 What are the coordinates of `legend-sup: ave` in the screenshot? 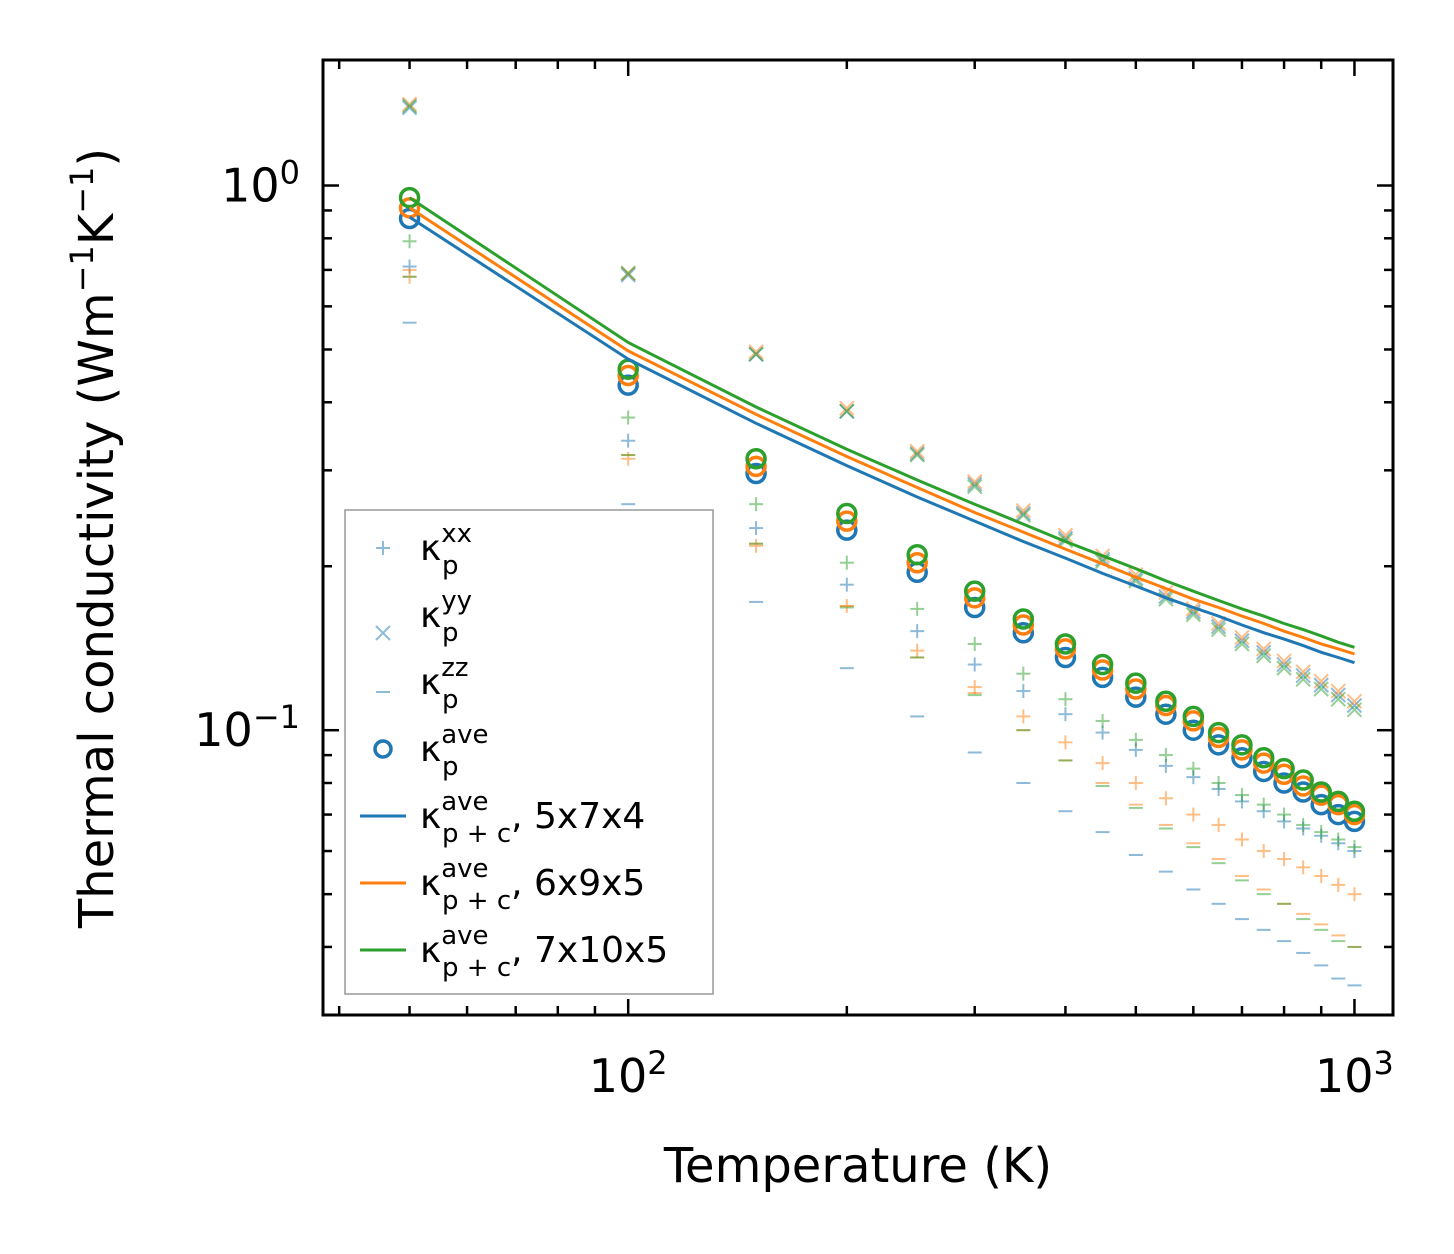 It's located at (464, 936).